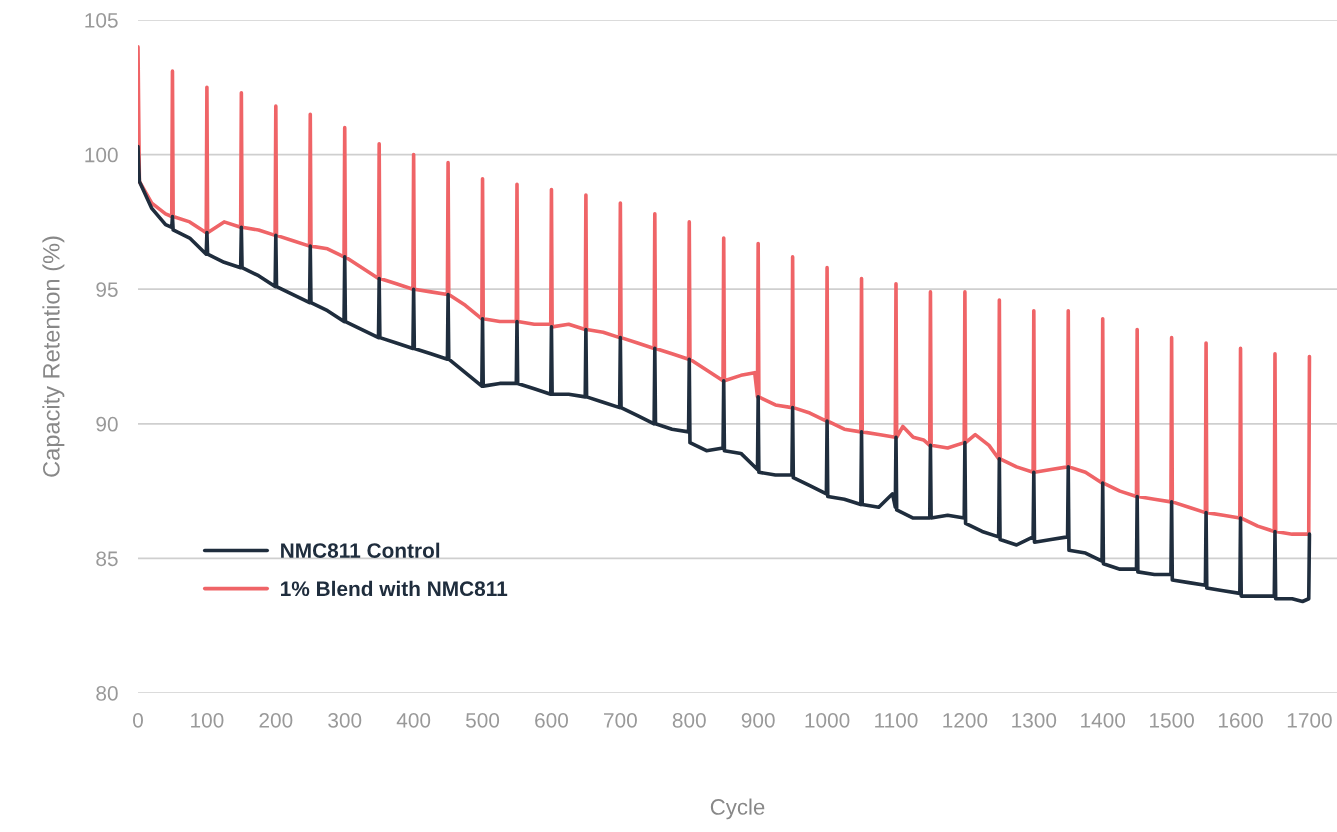  What do you see at coordinates (107, 289) in the screenshot?
I see `y-tick-label: 95` at bounding box center [107, 289].